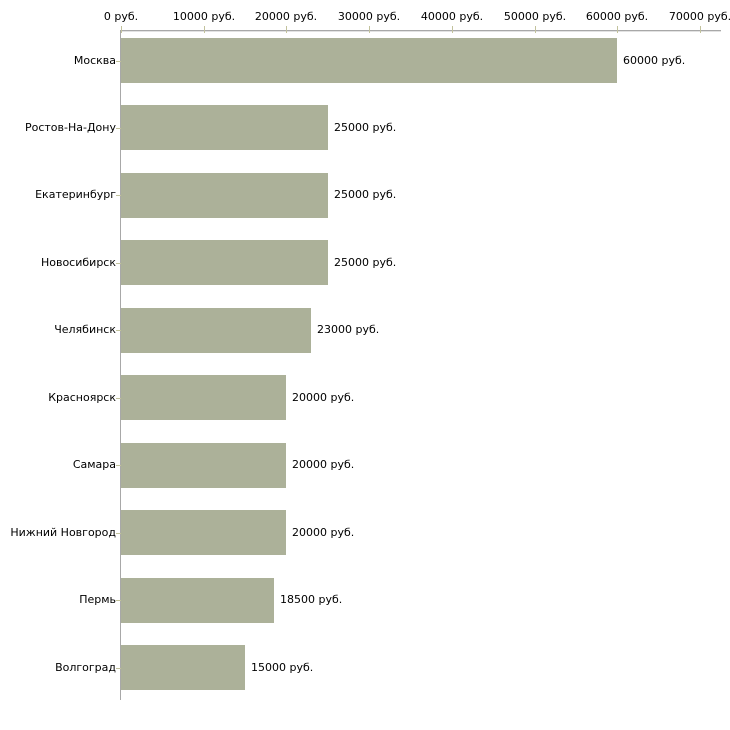 Image resolution: width=730 pixels, height=730 pixels. I want to click on bar-value-label: 23000 руб., so click(348, 329).